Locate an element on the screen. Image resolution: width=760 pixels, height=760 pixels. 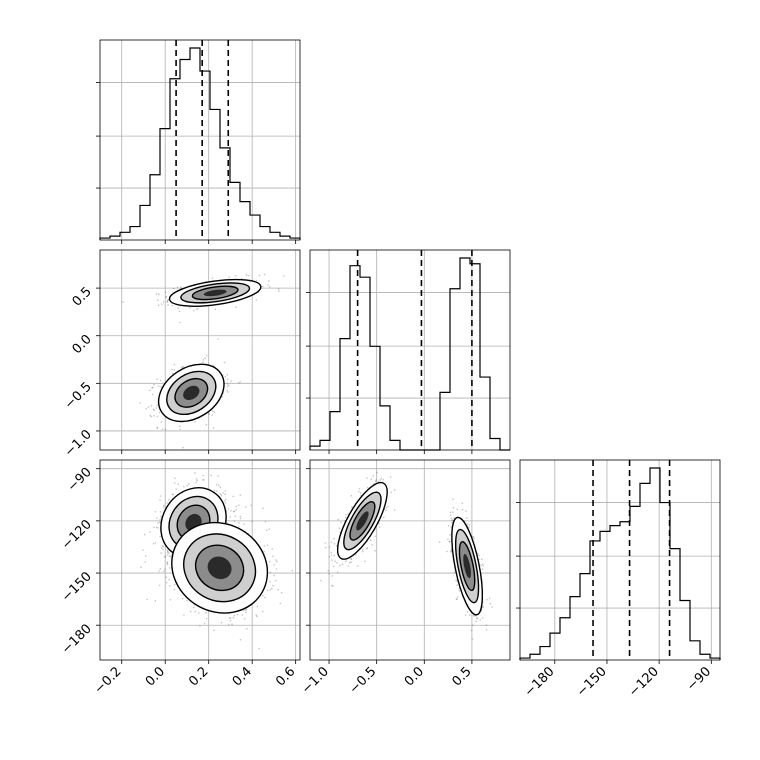
x-tick-label: 0.2 is located at coordinates (198, 676).